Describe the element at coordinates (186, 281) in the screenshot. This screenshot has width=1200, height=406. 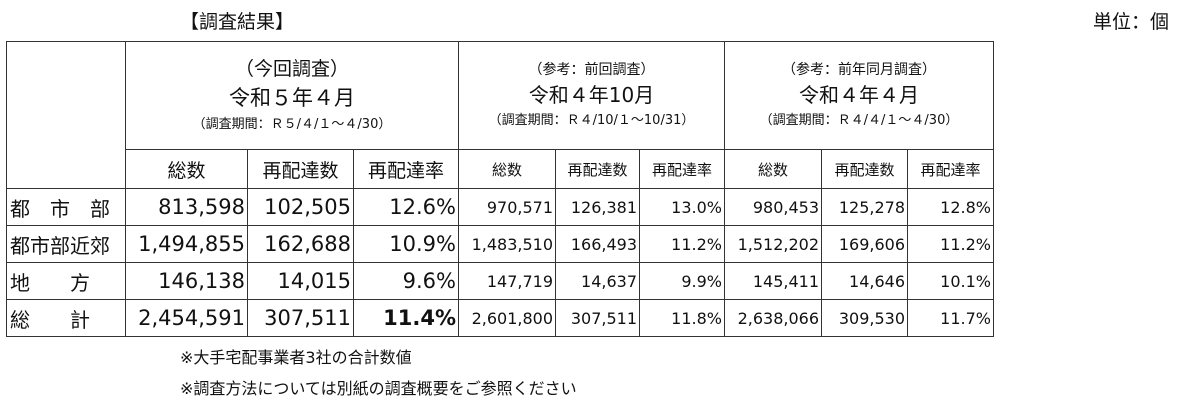
I see `value-cell: 146,138` at that location.